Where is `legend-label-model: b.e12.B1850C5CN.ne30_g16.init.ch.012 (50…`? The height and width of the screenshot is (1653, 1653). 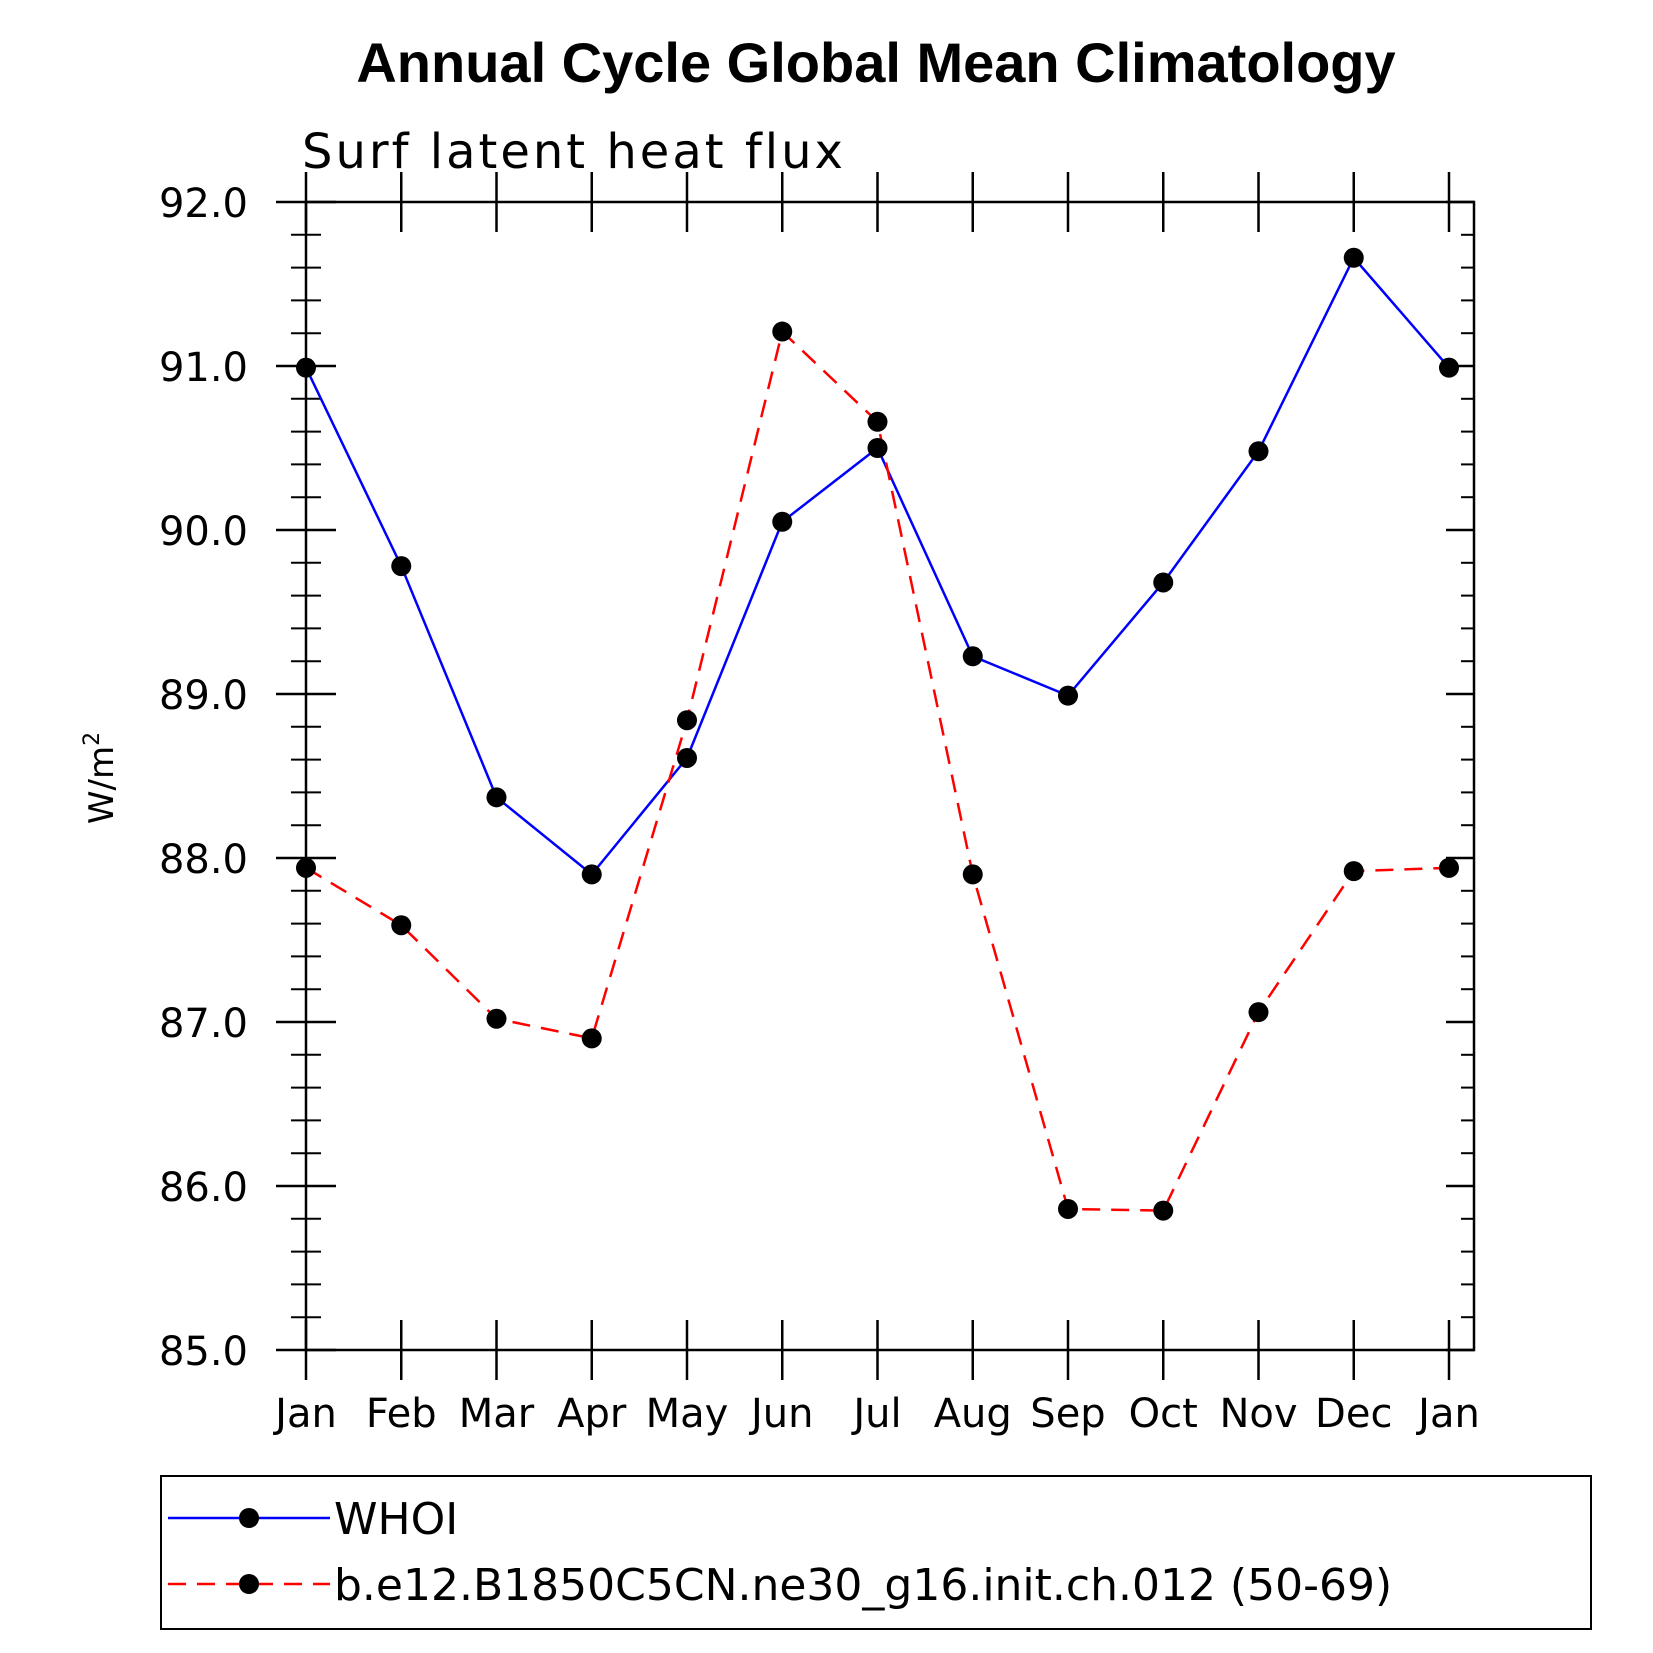 legend-label-model: b.e12.B1850C5CN.ne30_g16.init.ch.012 (50… is located at coordinates (863, 1585).